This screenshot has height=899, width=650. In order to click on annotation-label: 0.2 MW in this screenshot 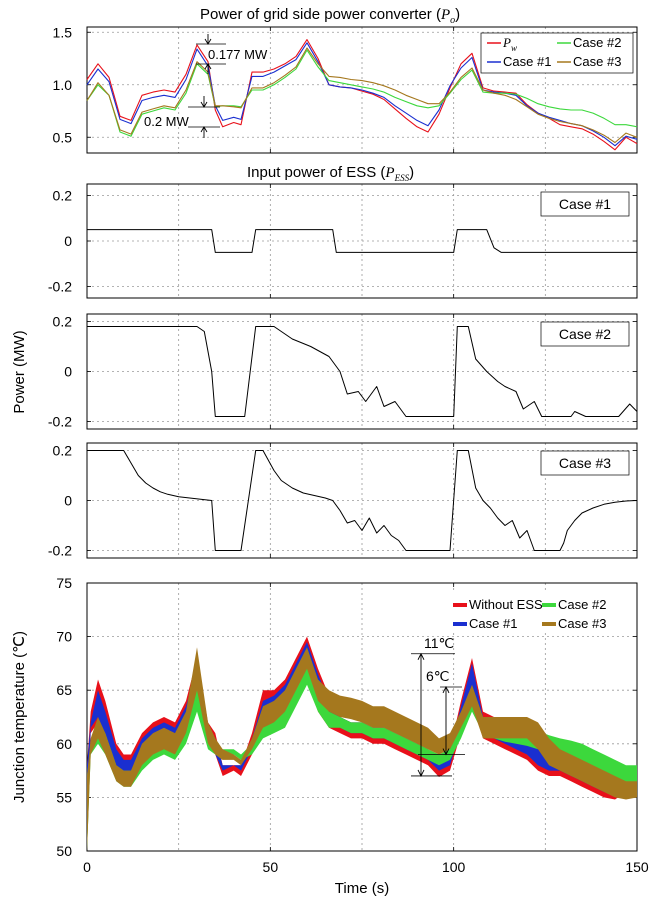, I will do `click(167, 121)`.